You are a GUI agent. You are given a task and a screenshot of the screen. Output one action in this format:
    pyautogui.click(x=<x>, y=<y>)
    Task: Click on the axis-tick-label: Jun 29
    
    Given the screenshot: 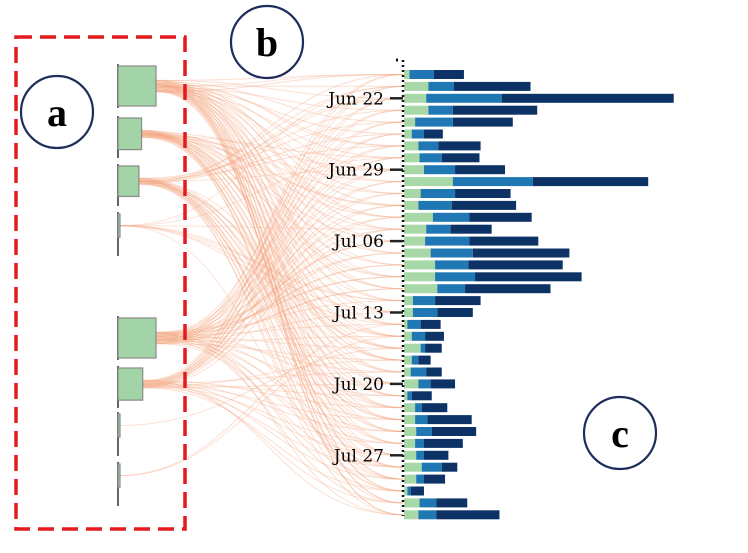 What is the action you would take?
    pyautogui.click(x=355, y=171)
    